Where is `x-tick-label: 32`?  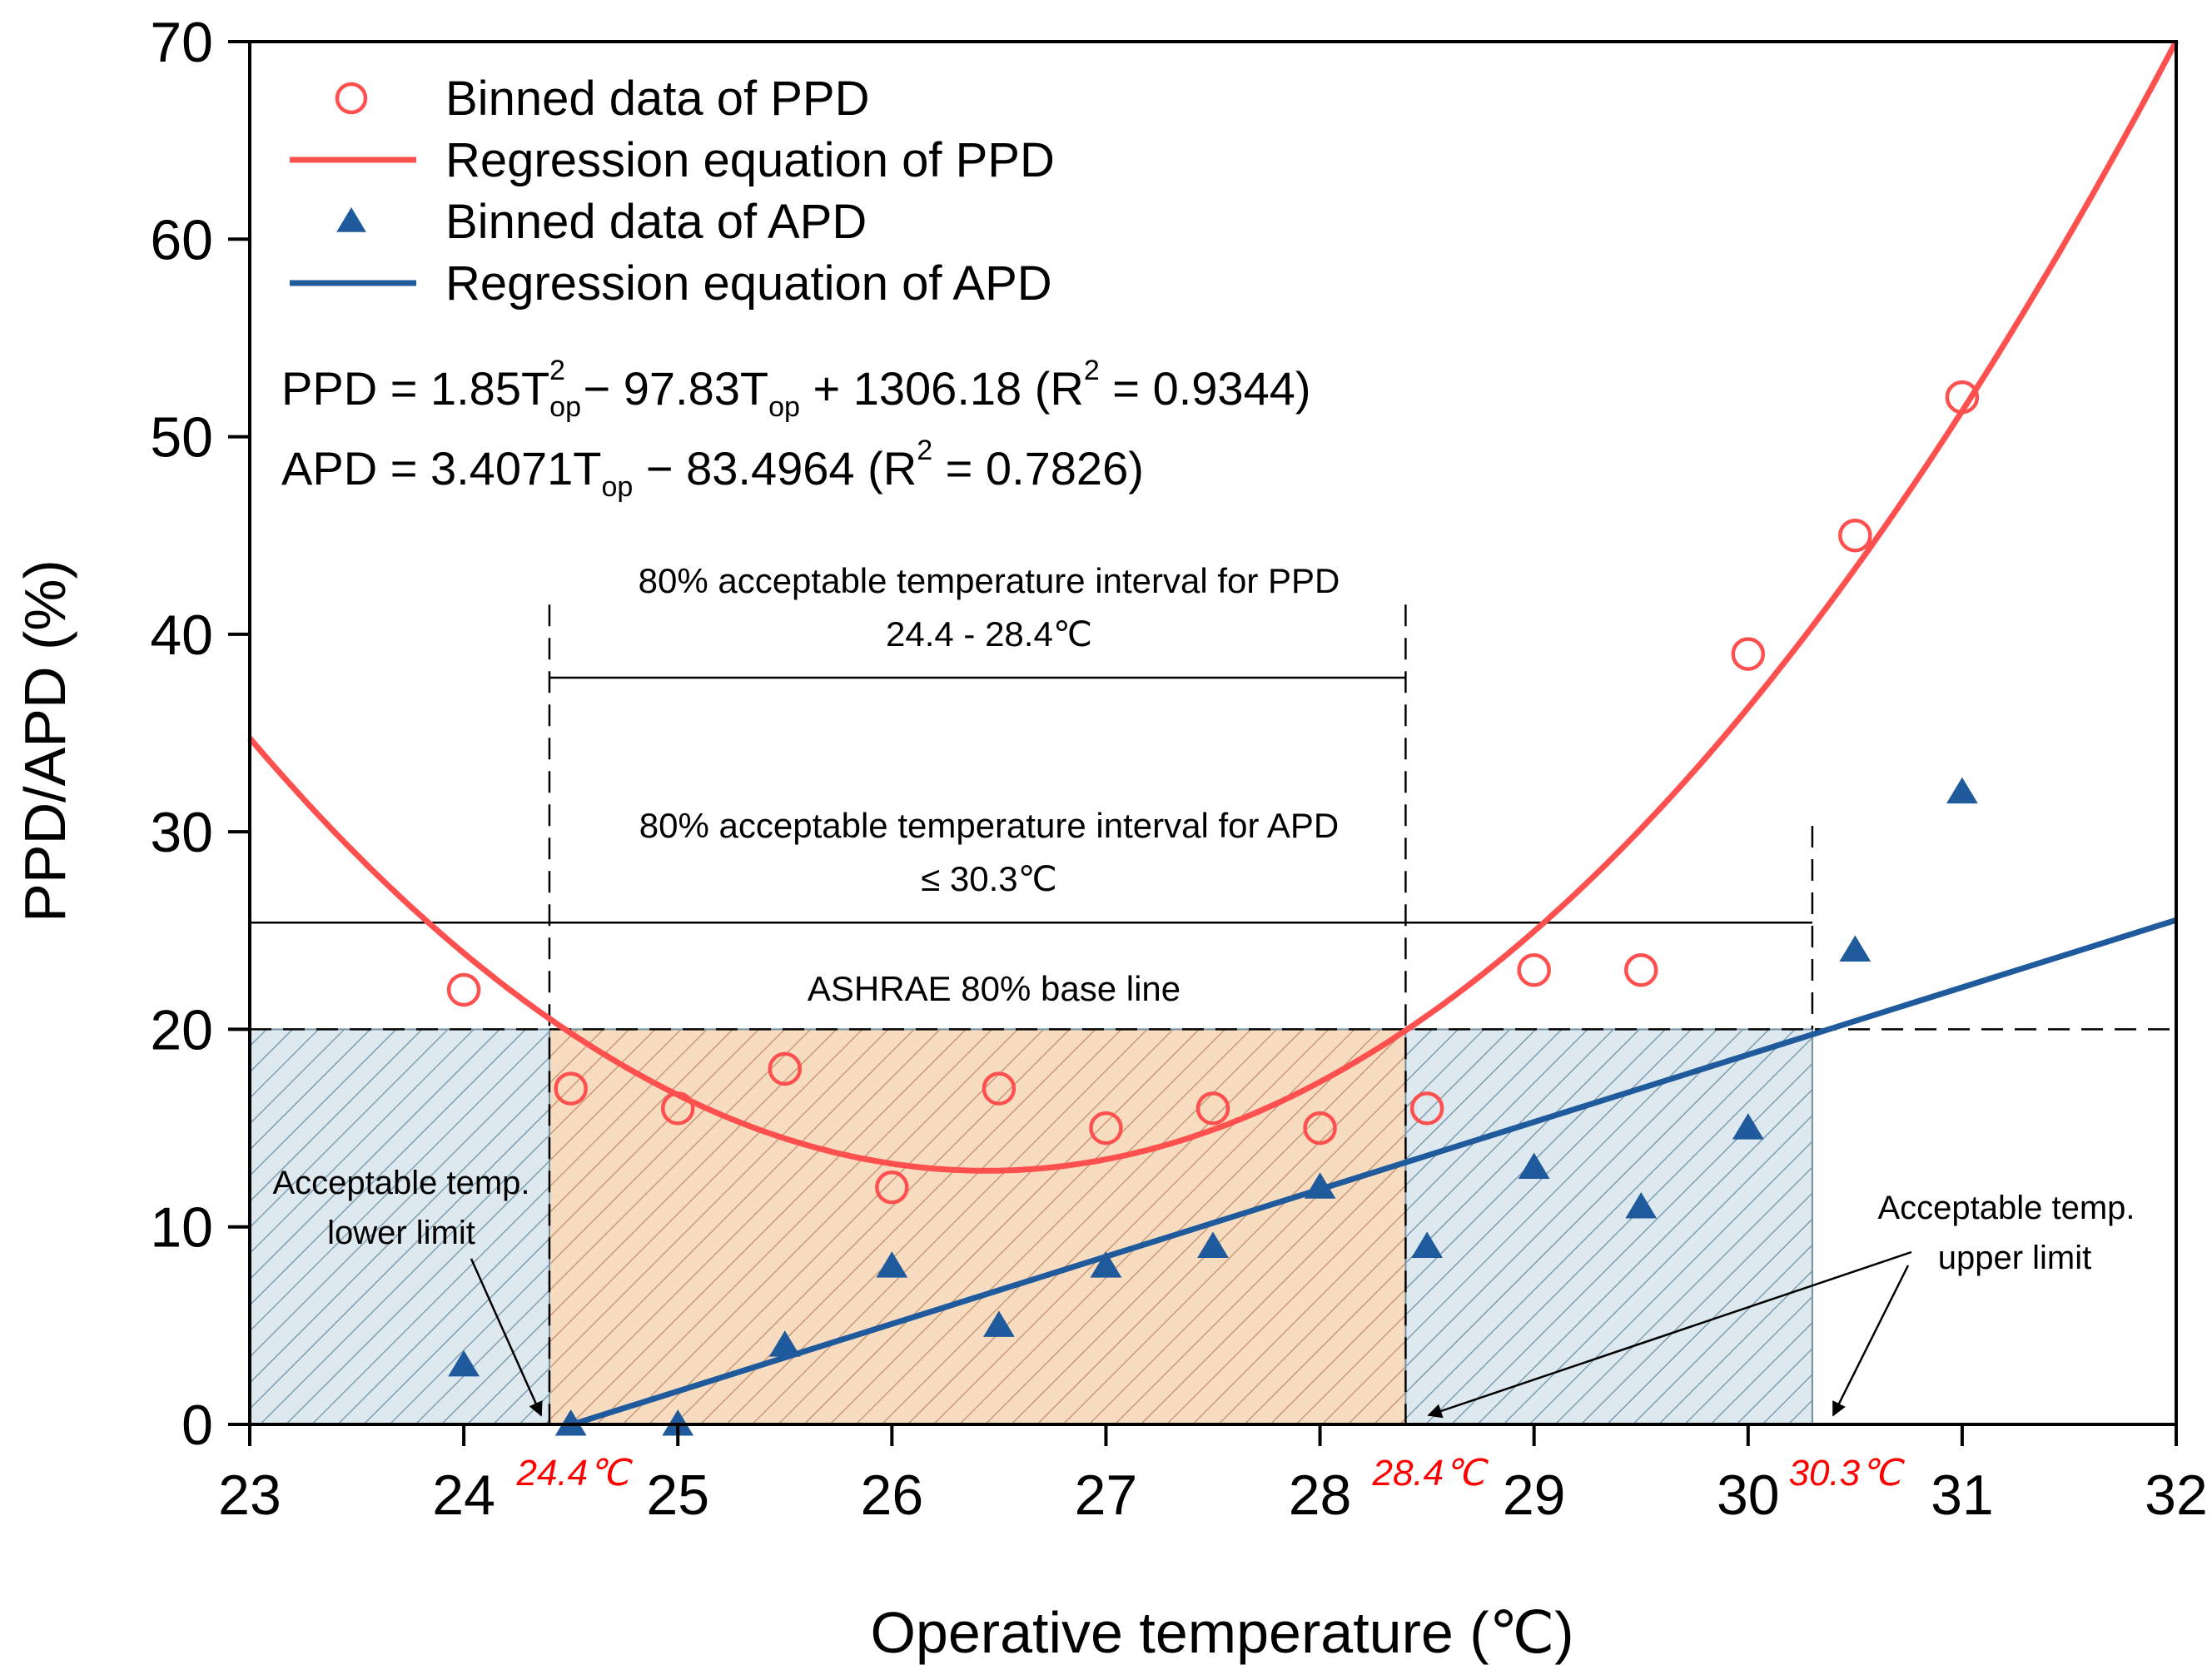
x-tick-label: 32 is located at coordinates (2176, 1495).